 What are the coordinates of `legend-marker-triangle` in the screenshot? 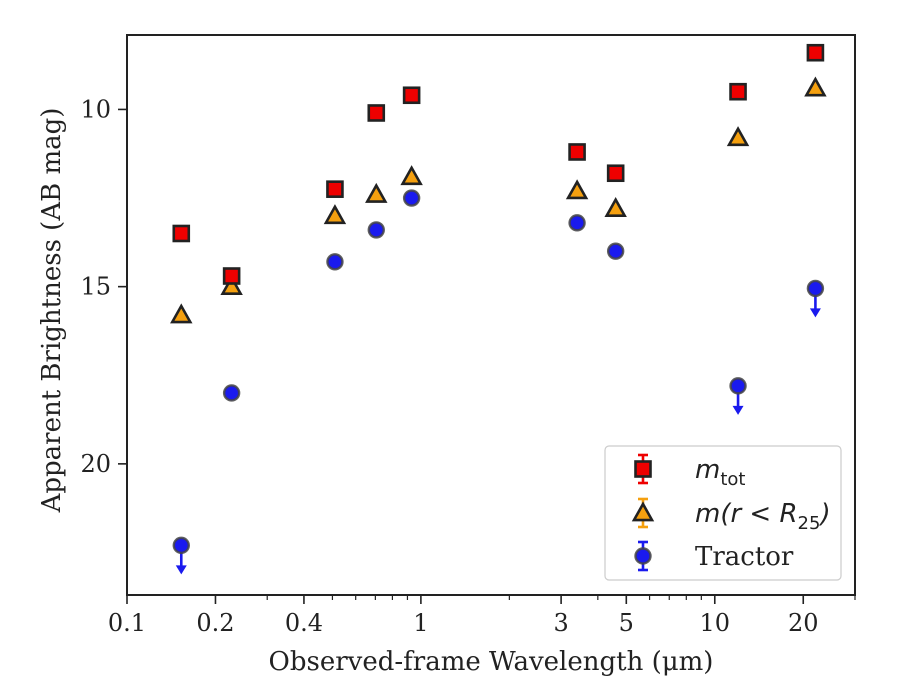 It's located at (643, 511).